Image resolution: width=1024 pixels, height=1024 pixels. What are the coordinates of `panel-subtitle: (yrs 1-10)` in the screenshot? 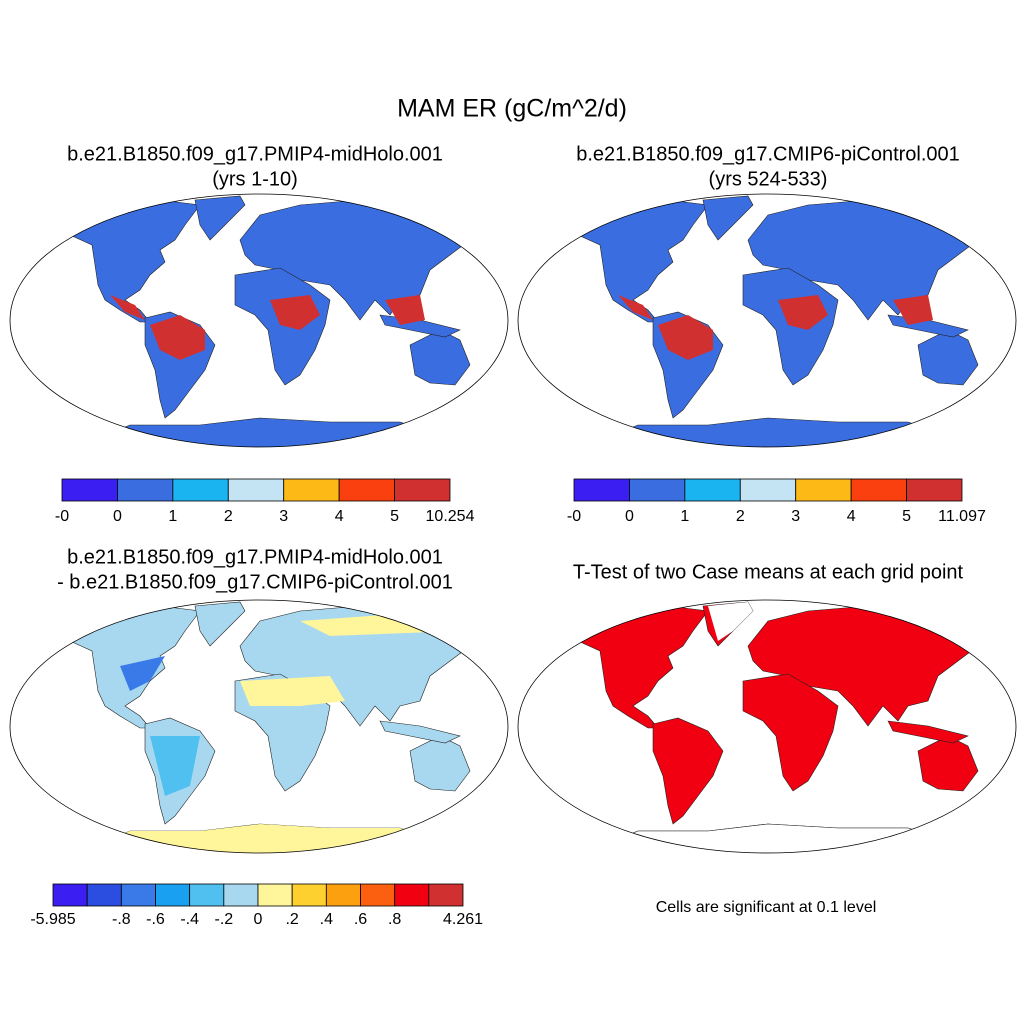 It's located at (255, 179).